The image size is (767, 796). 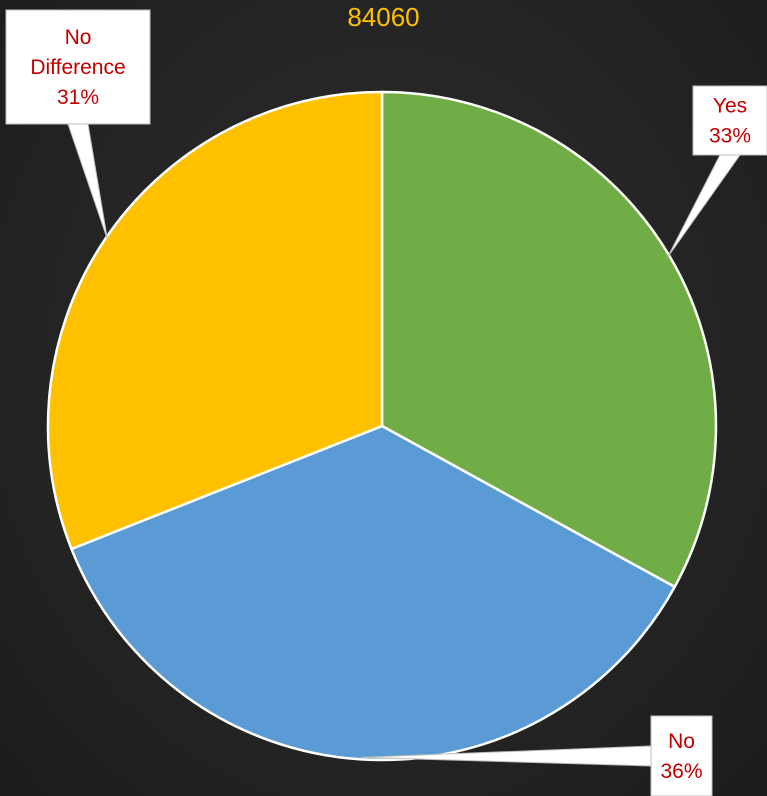 I want to click on callout-yes: Yes 33%, so click(x=717, y=171).